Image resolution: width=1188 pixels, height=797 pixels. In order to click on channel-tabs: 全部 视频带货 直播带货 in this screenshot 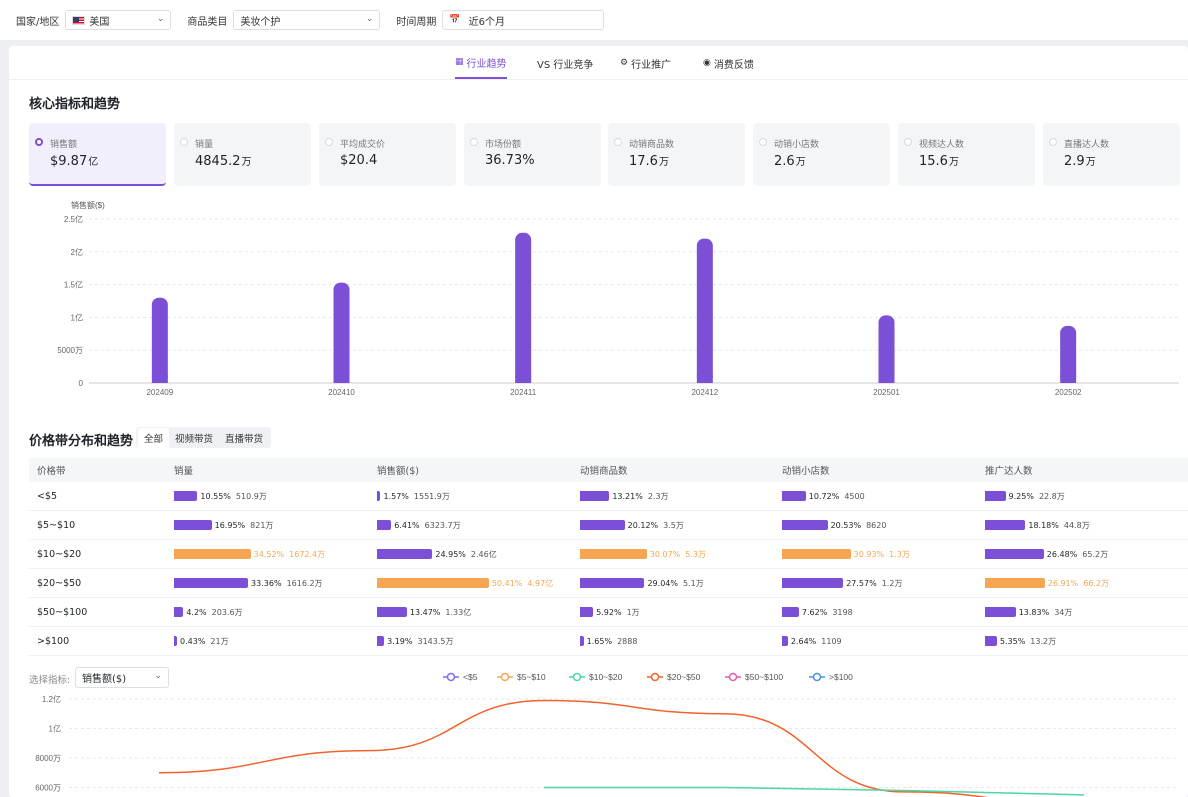, I will do `click(204, 437)`.